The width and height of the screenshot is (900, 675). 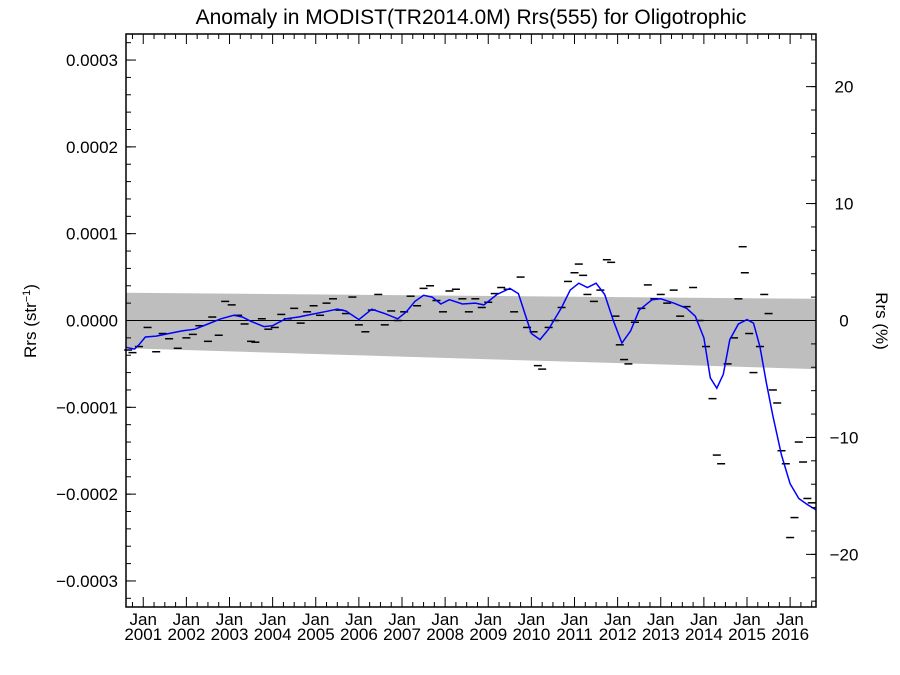 What do you see at coordinates (92, 147) in the screenshot?
I see `y-tick-label-left: 0.0002` at bounding box center [92, 147].